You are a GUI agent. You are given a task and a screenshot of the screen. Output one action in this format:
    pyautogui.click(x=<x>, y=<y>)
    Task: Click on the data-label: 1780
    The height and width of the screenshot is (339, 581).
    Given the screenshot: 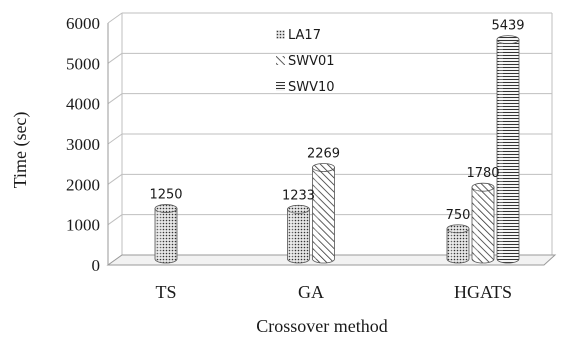 What is the action you would take?
    pyautogui.click(x=482, y=173)
    